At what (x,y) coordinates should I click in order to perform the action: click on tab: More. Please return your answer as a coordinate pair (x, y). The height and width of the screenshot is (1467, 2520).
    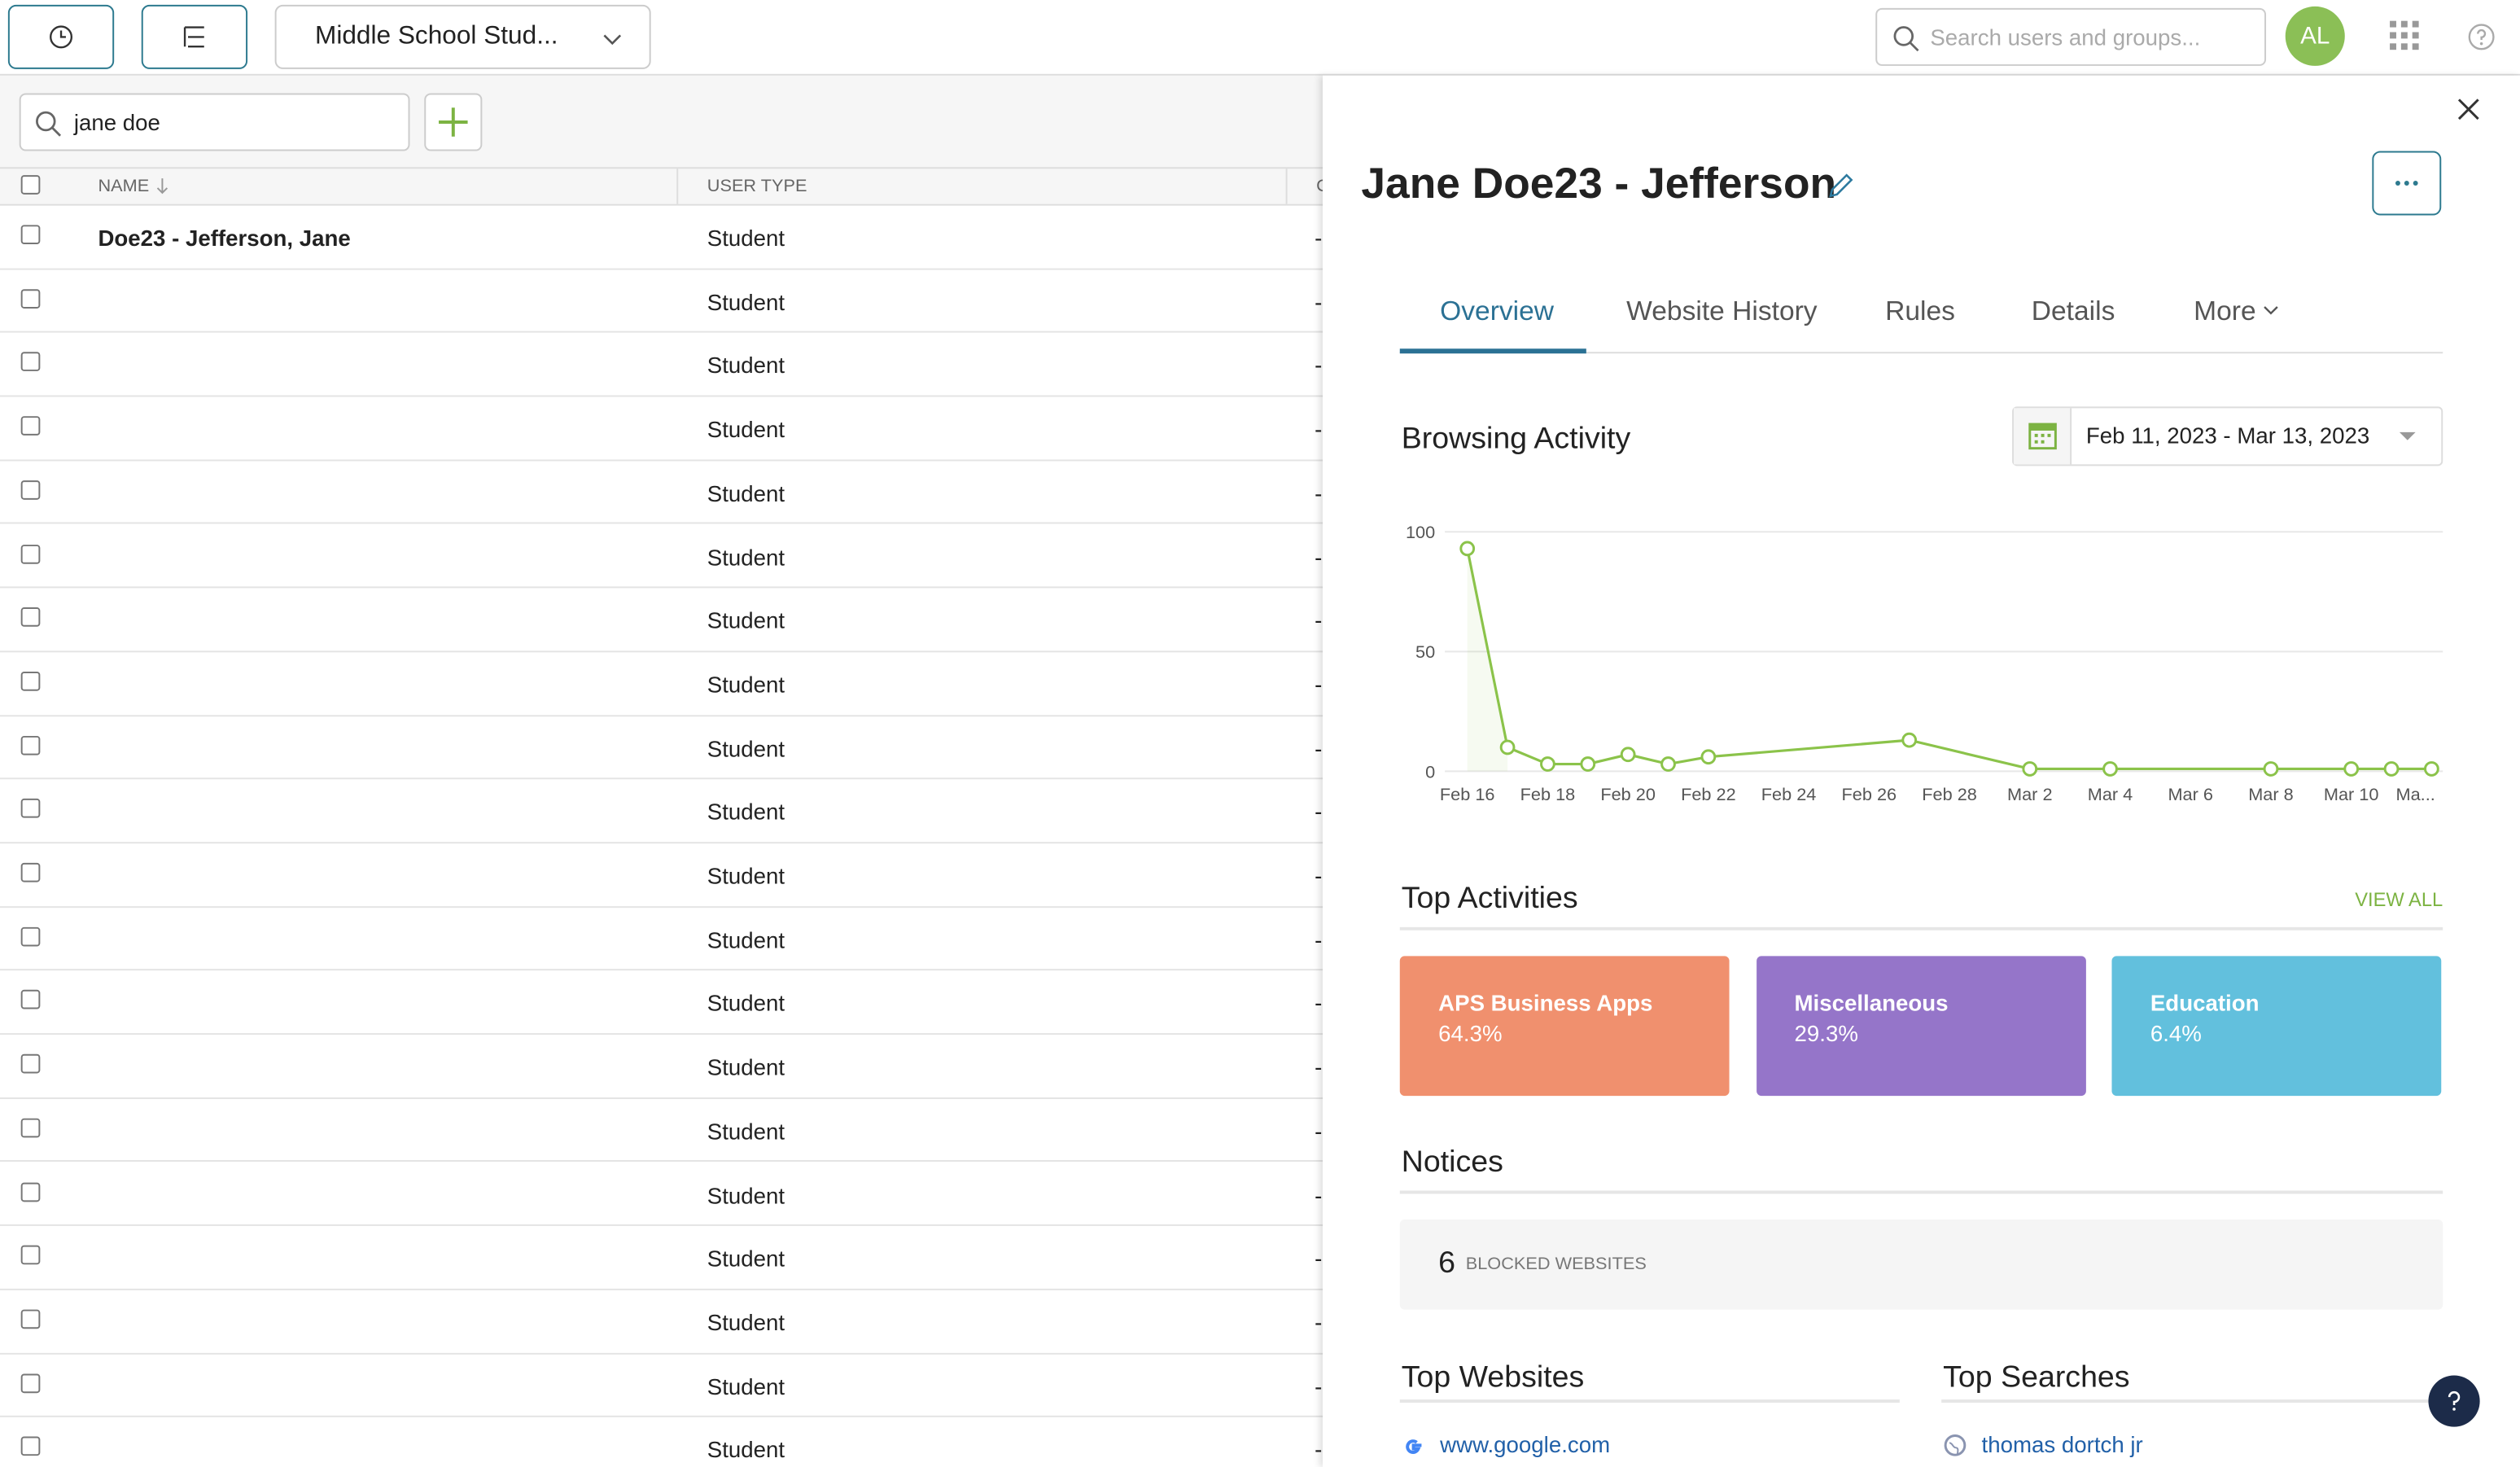
    Looking at the image, I should click on (2225, 311).